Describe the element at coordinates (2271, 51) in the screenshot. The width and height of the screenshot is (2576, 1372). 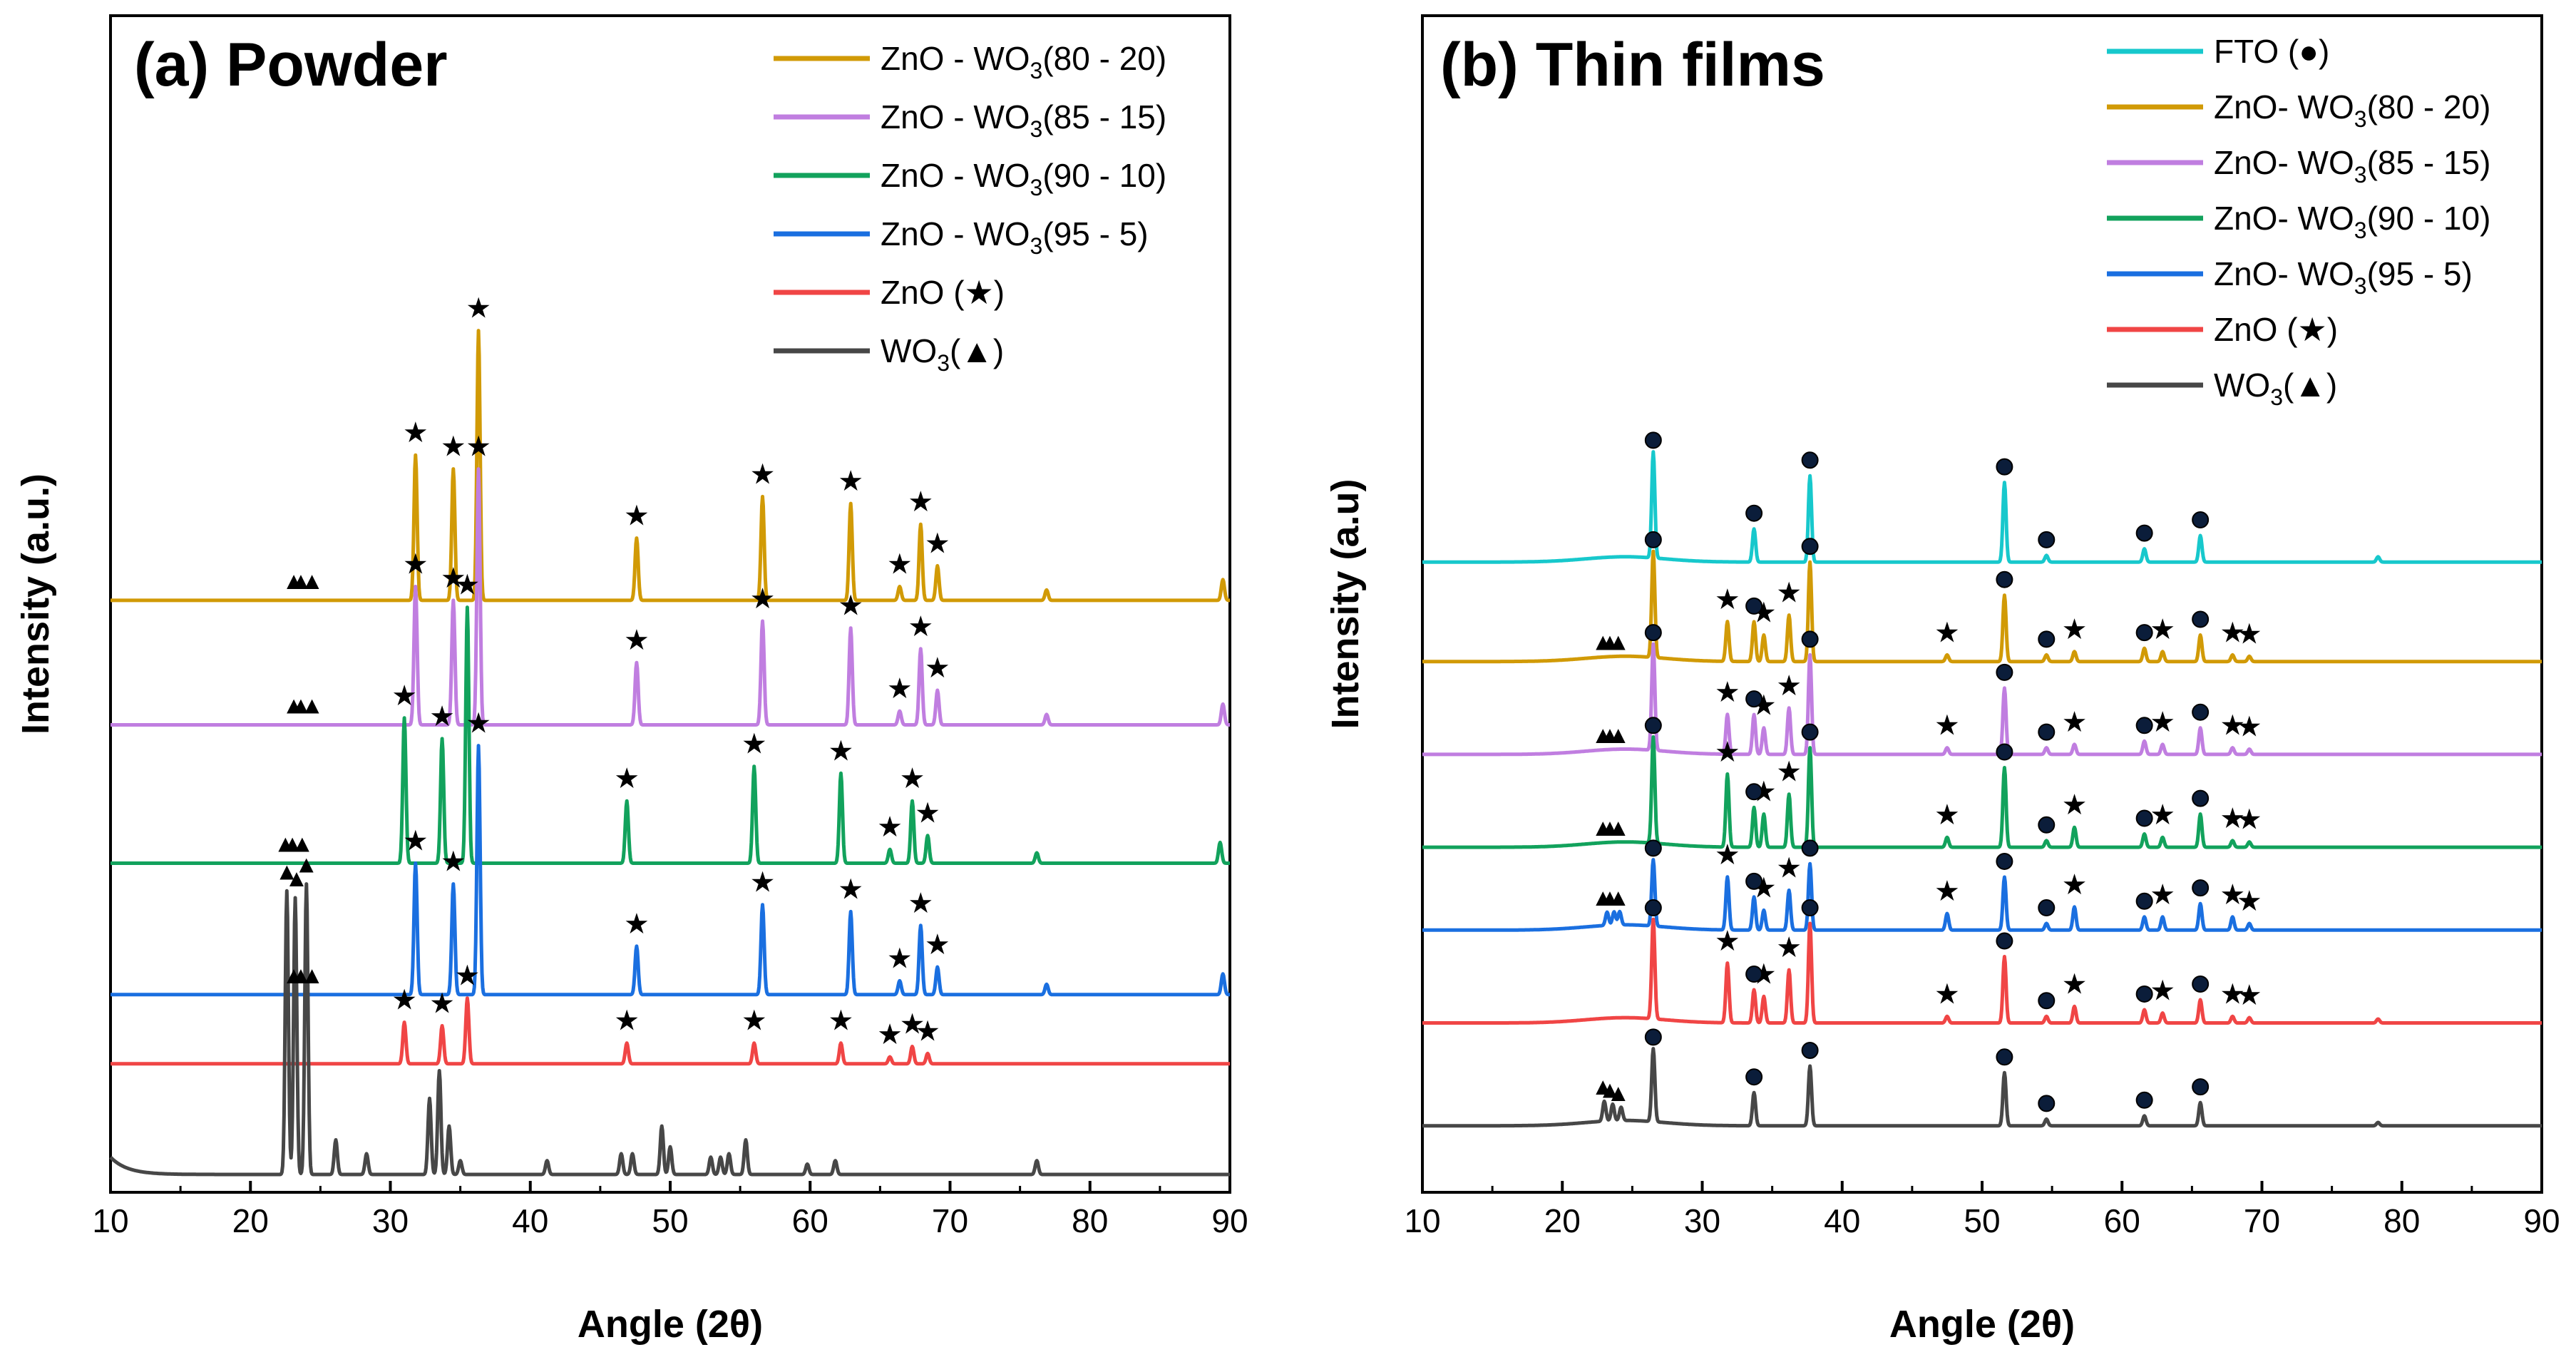
I see `legend-label: FTO (●)` at that location.